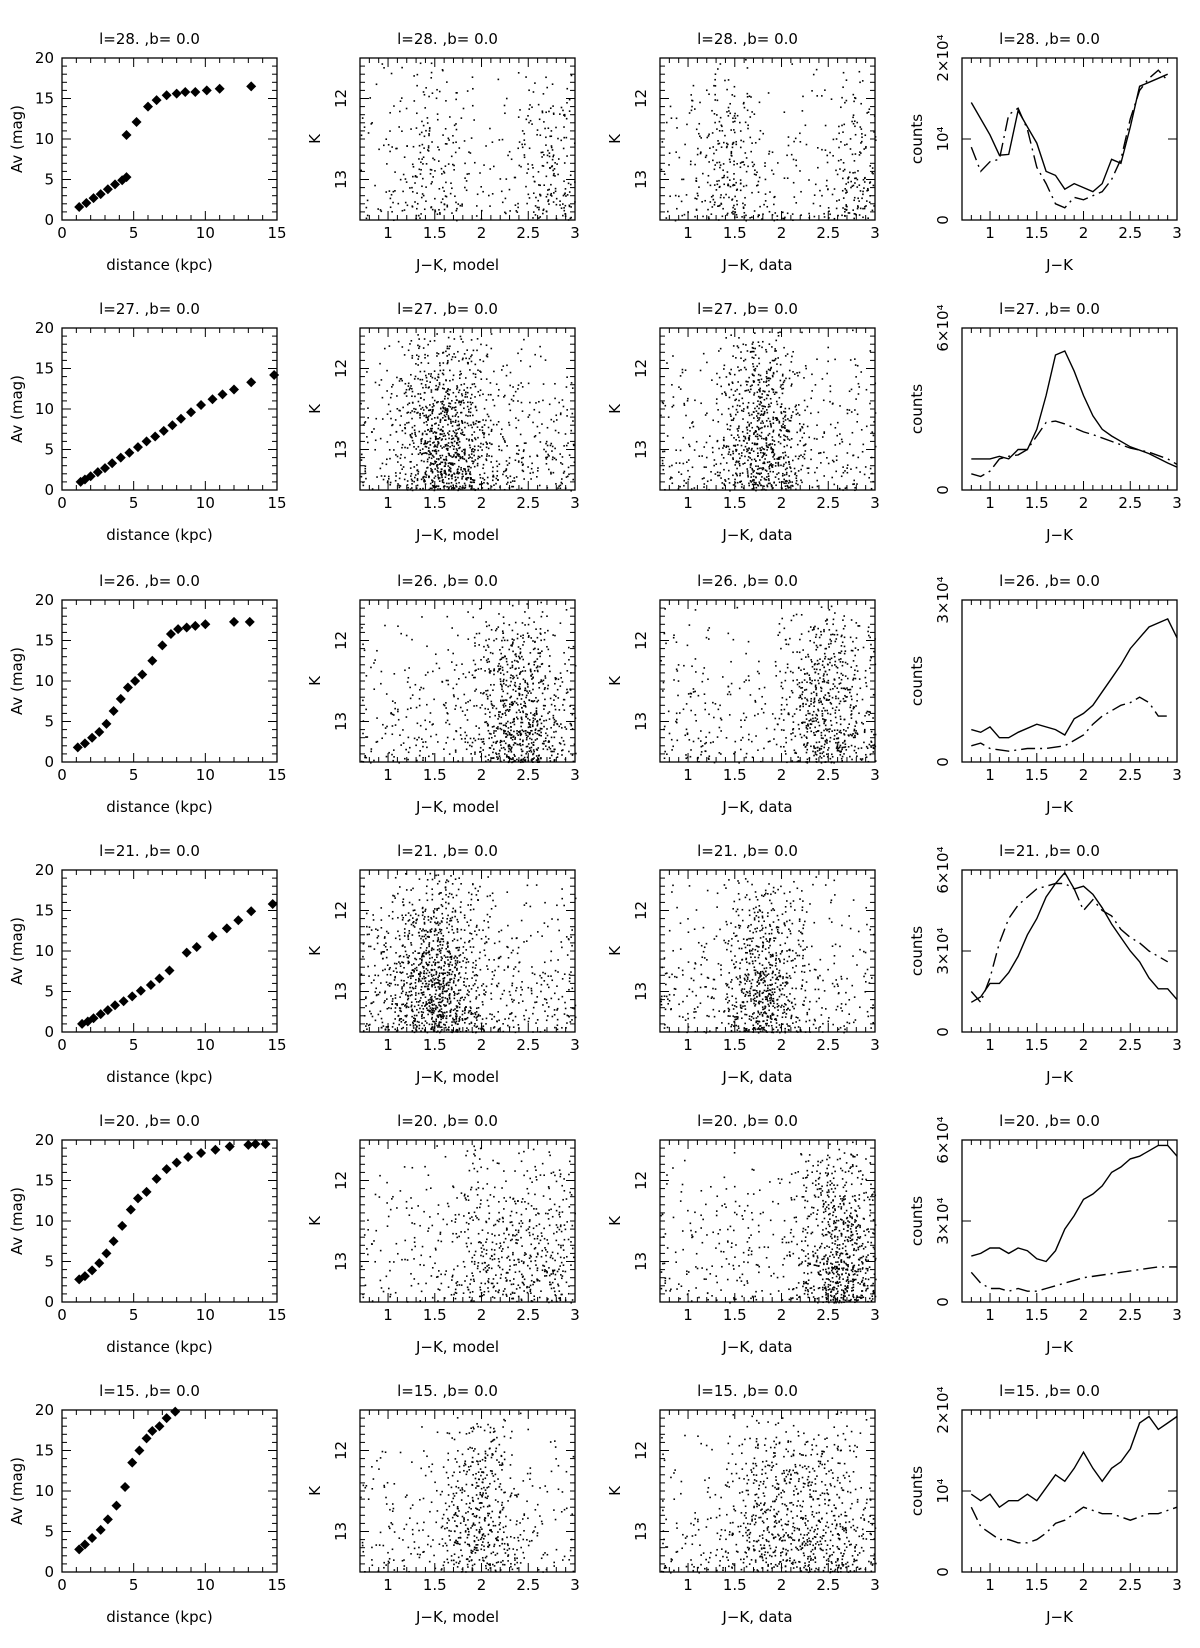  What do you see at coordinates (875, 503) in the screenshot?
I see `x-tick-label: 3` at bounding box center [875, 503].